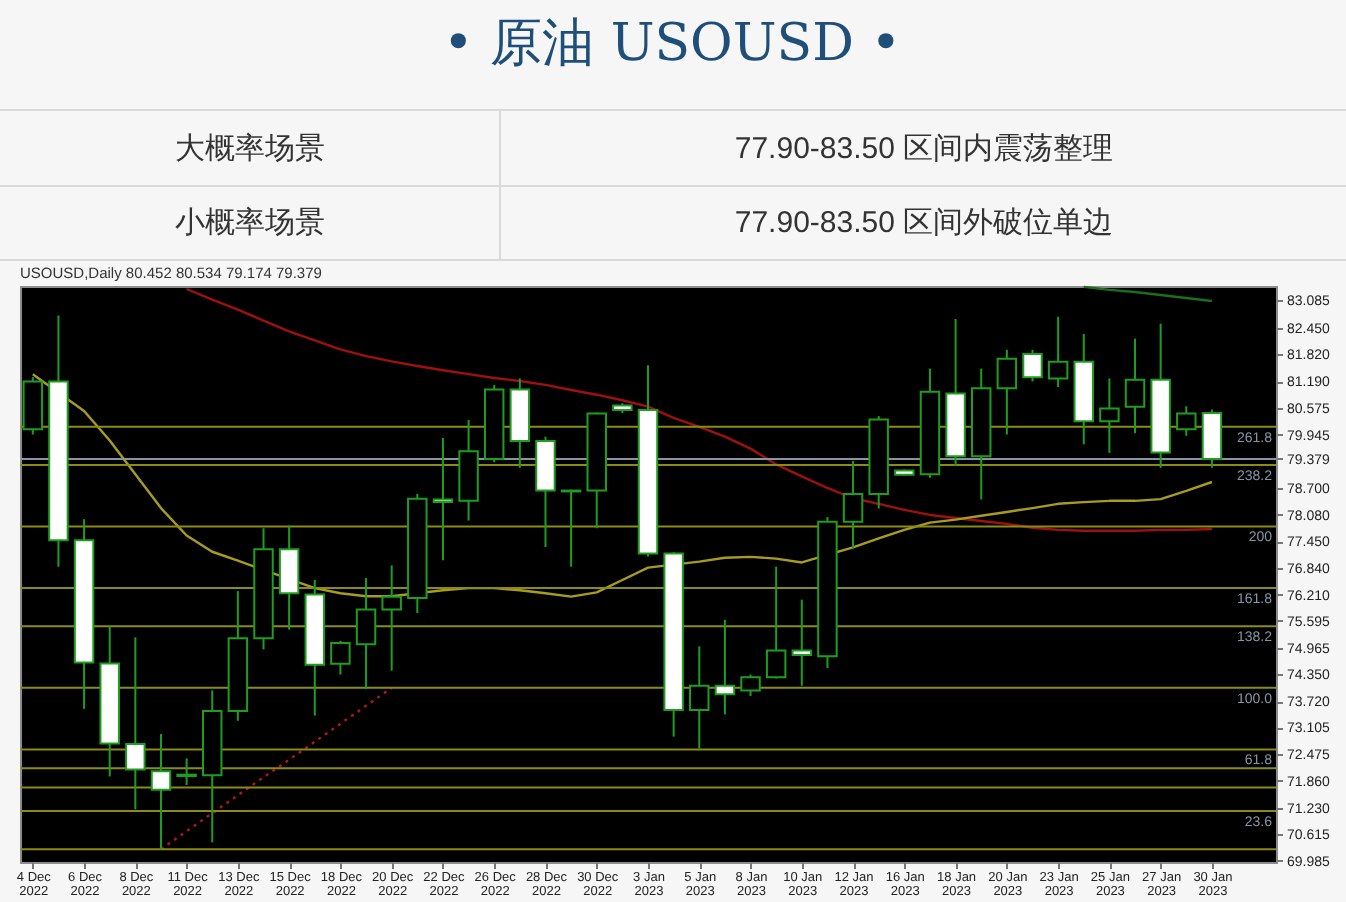 Image resolution: width=1346 pixels, height=902 pixels. What do you see at coordinates (924, 149) in the screenshot?
I see `text: 77.90-83.50 区间内震荡整理` at bounding box center [924, 149].